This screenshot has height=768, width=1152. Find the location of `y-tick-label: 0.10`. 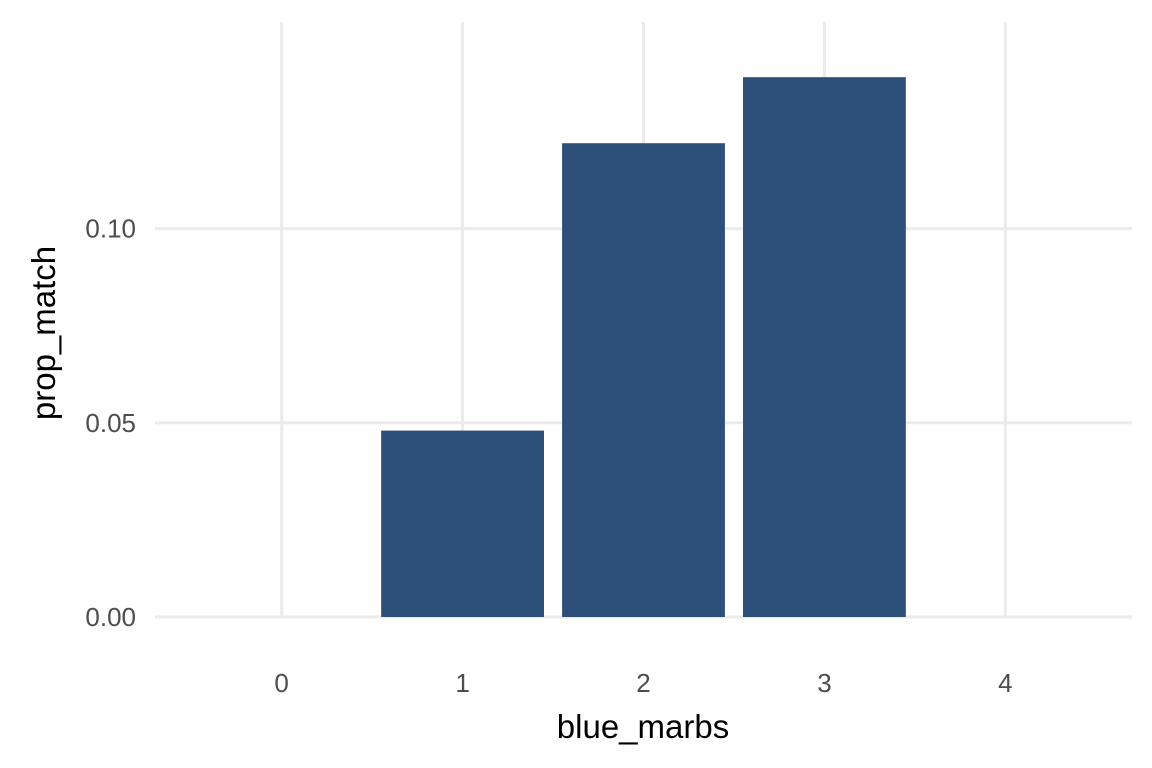

y-tick-label: 0.10 is located at coordinates (110, 229).